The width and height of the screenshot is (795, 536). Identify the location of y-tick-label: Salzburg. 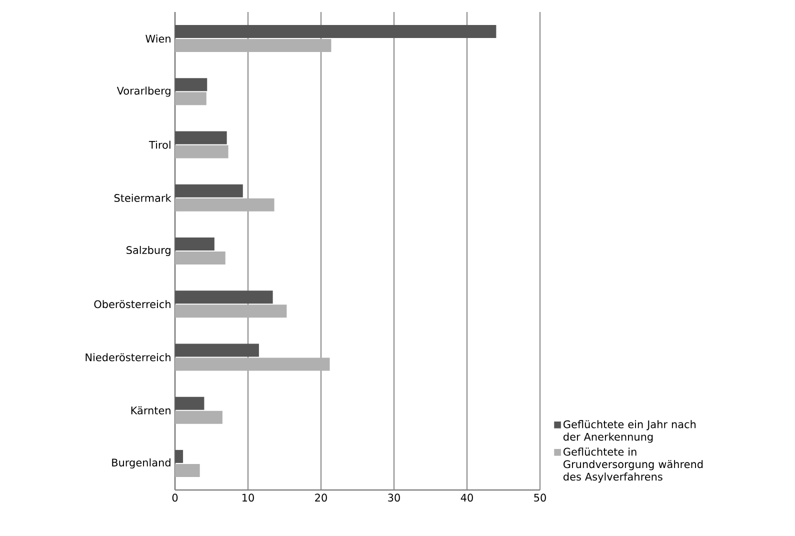
(148, 251).